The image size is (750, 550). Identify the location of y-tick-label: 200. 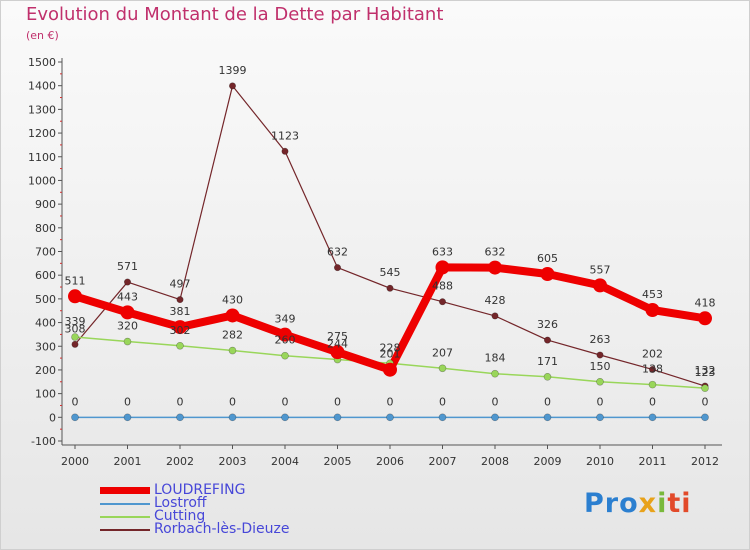
(45, 370).